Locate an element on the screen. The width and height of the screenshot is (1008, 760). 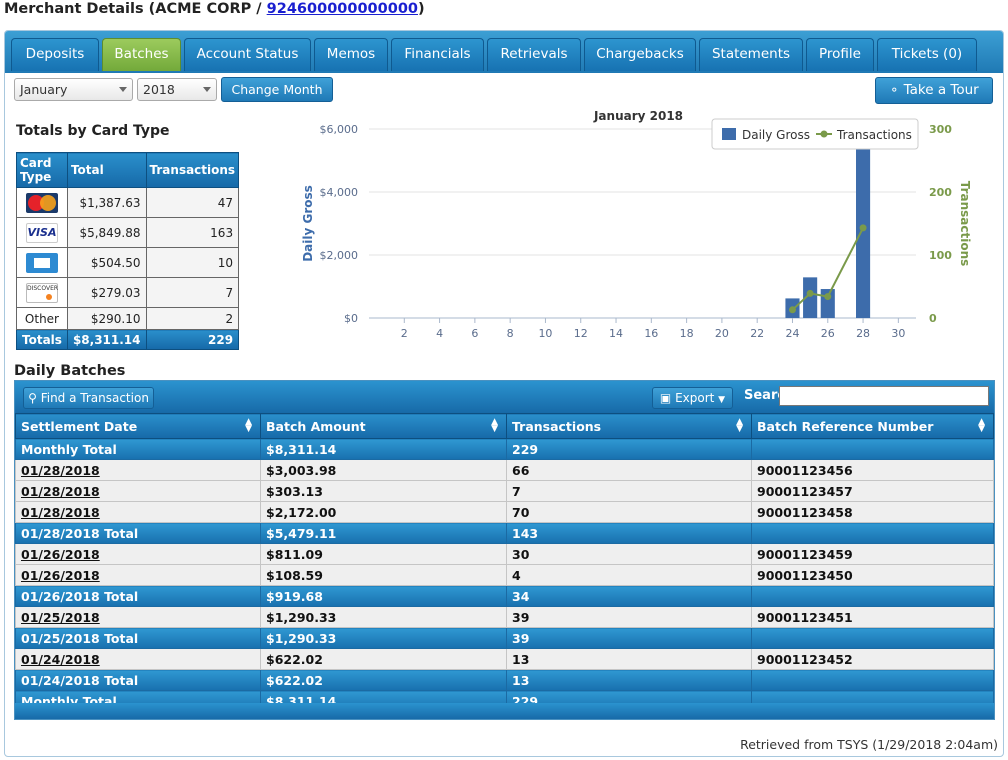
card-total: $1,387.63 is located at coordinates (106, 202).